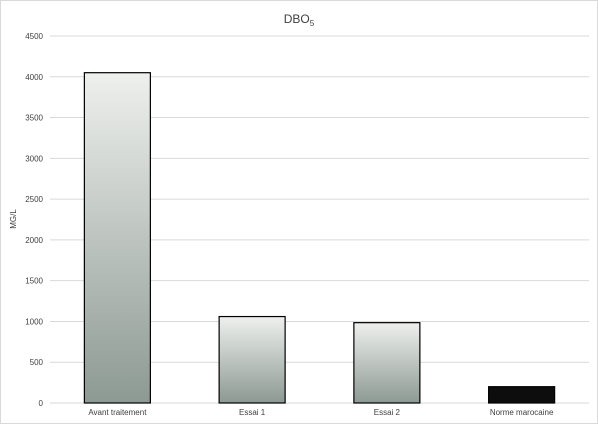 The height and width of the screenshot is (424, 598). I want to click on bar-avant-traitement, so click(117, 238).